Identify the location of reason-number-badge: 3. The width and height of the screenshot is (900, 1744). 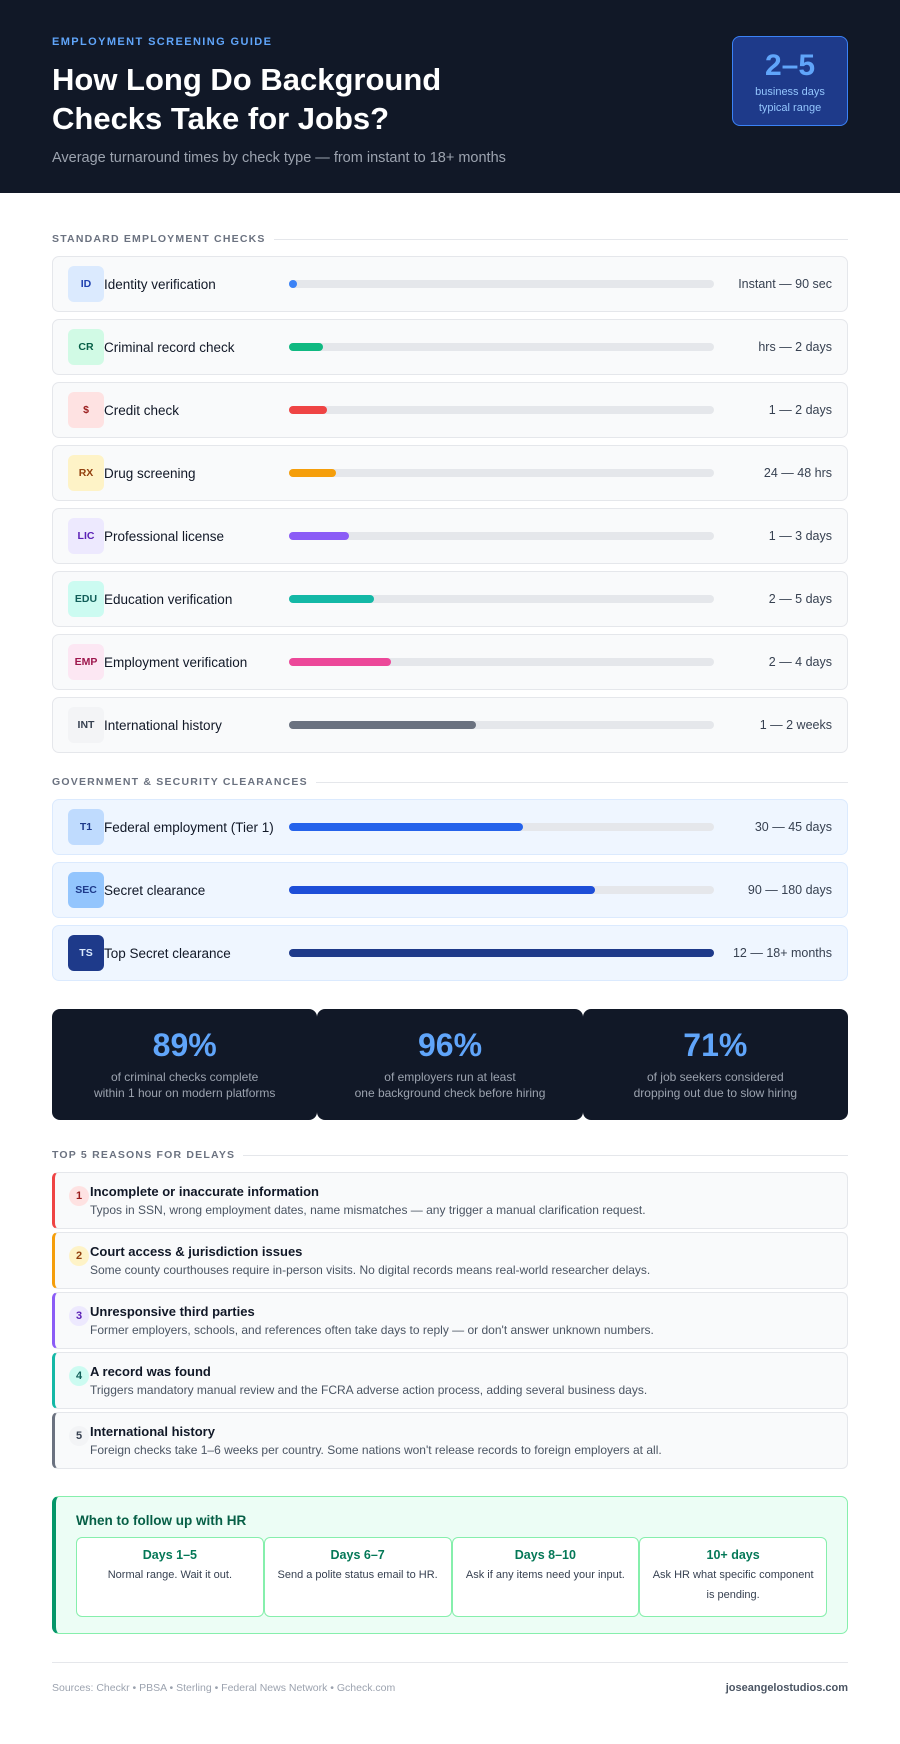
(79, 1316).